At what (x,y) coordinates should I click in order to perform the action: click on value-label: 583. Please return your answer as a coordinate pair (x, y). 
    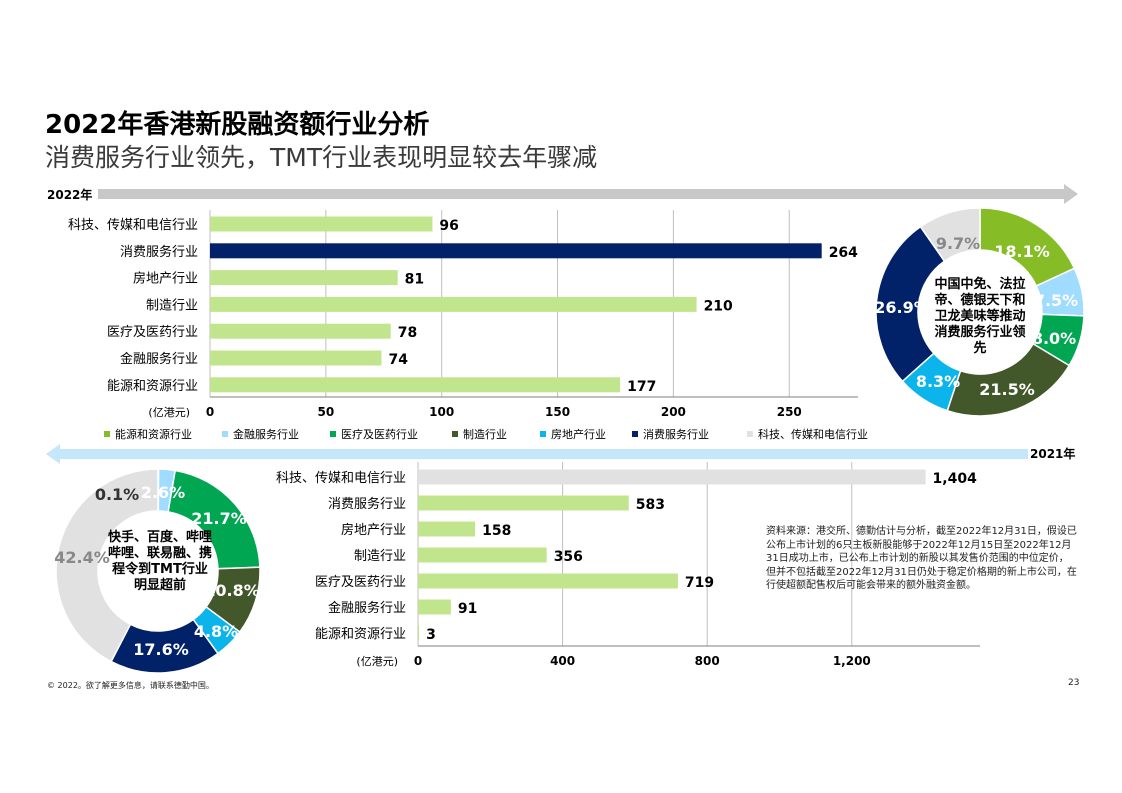
    Looking at the image, I should click on (650, 505).